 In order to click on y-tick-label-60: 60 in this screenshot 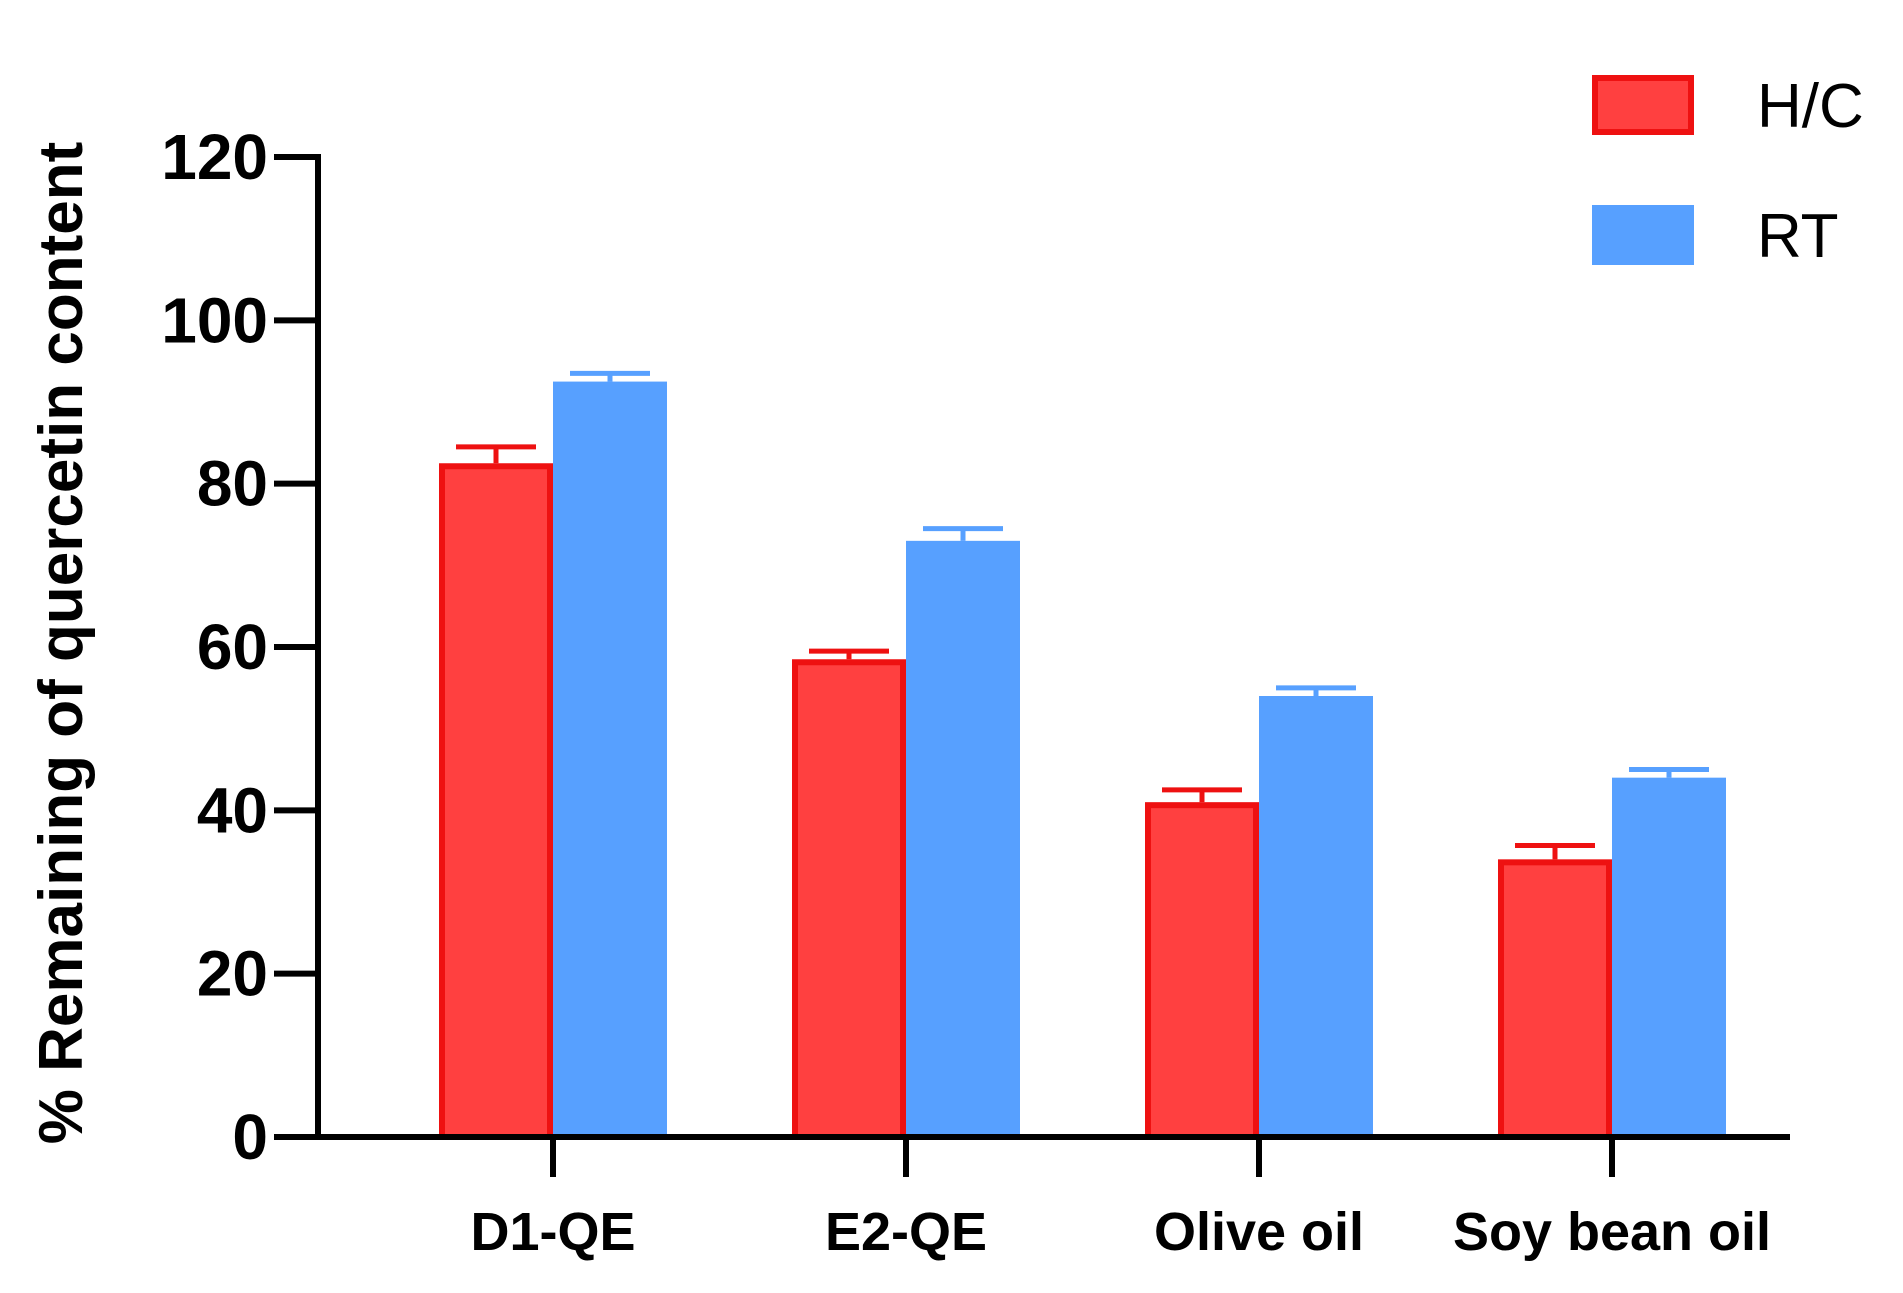, I will do `click(232, 647)`.